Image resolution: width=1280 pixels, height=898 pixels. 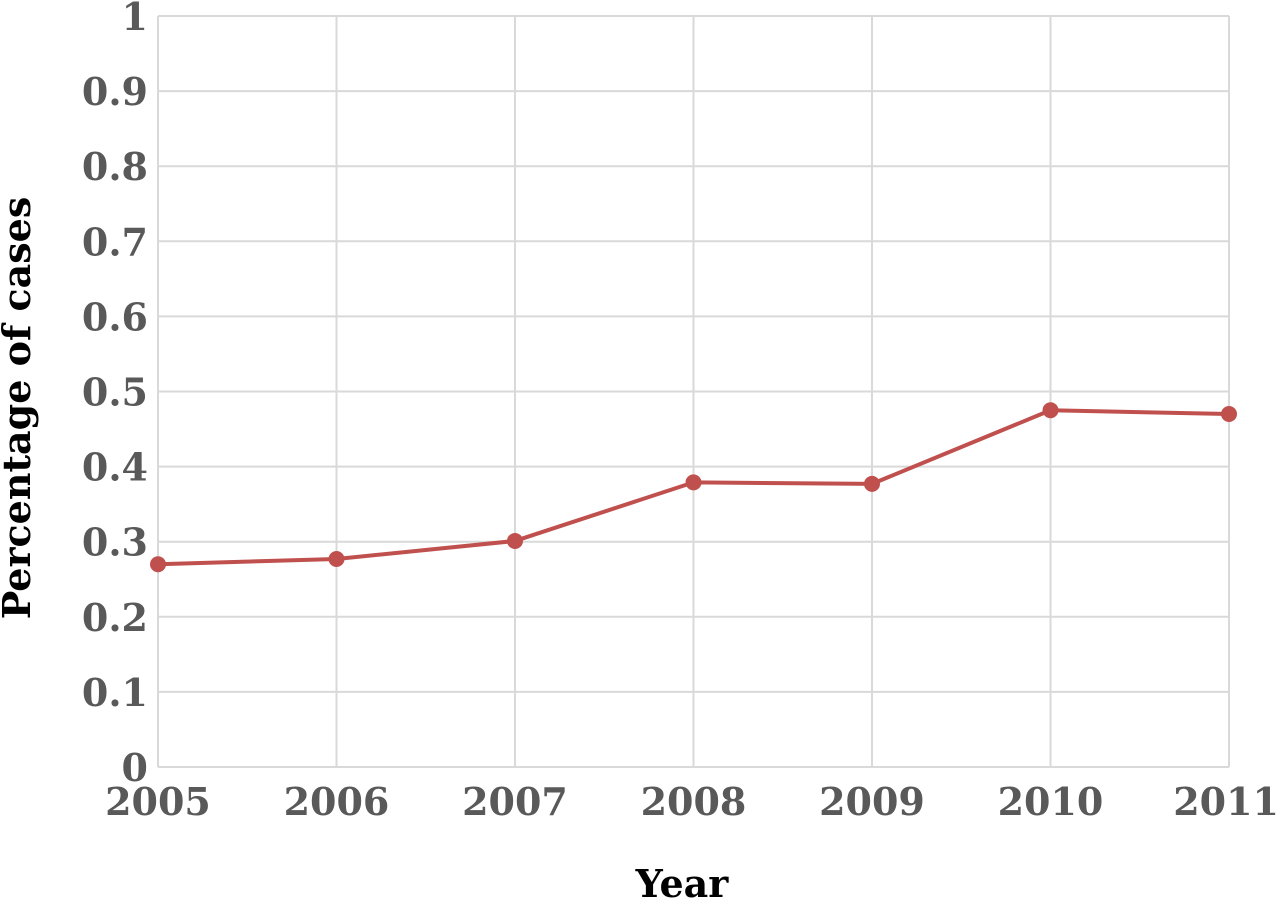 I want to click on x-tick-label: 2008, so click(x=694, y=801).